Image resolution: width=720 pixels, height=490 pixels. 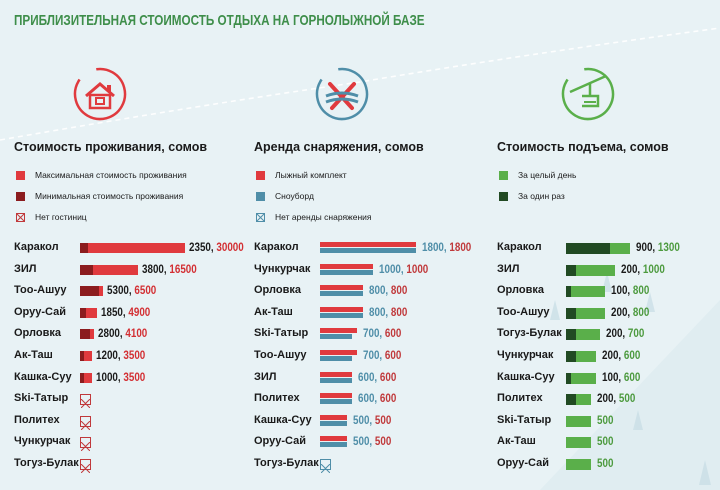 I want to click on data-label: 1800, 1800, so click(x=447, y=247).